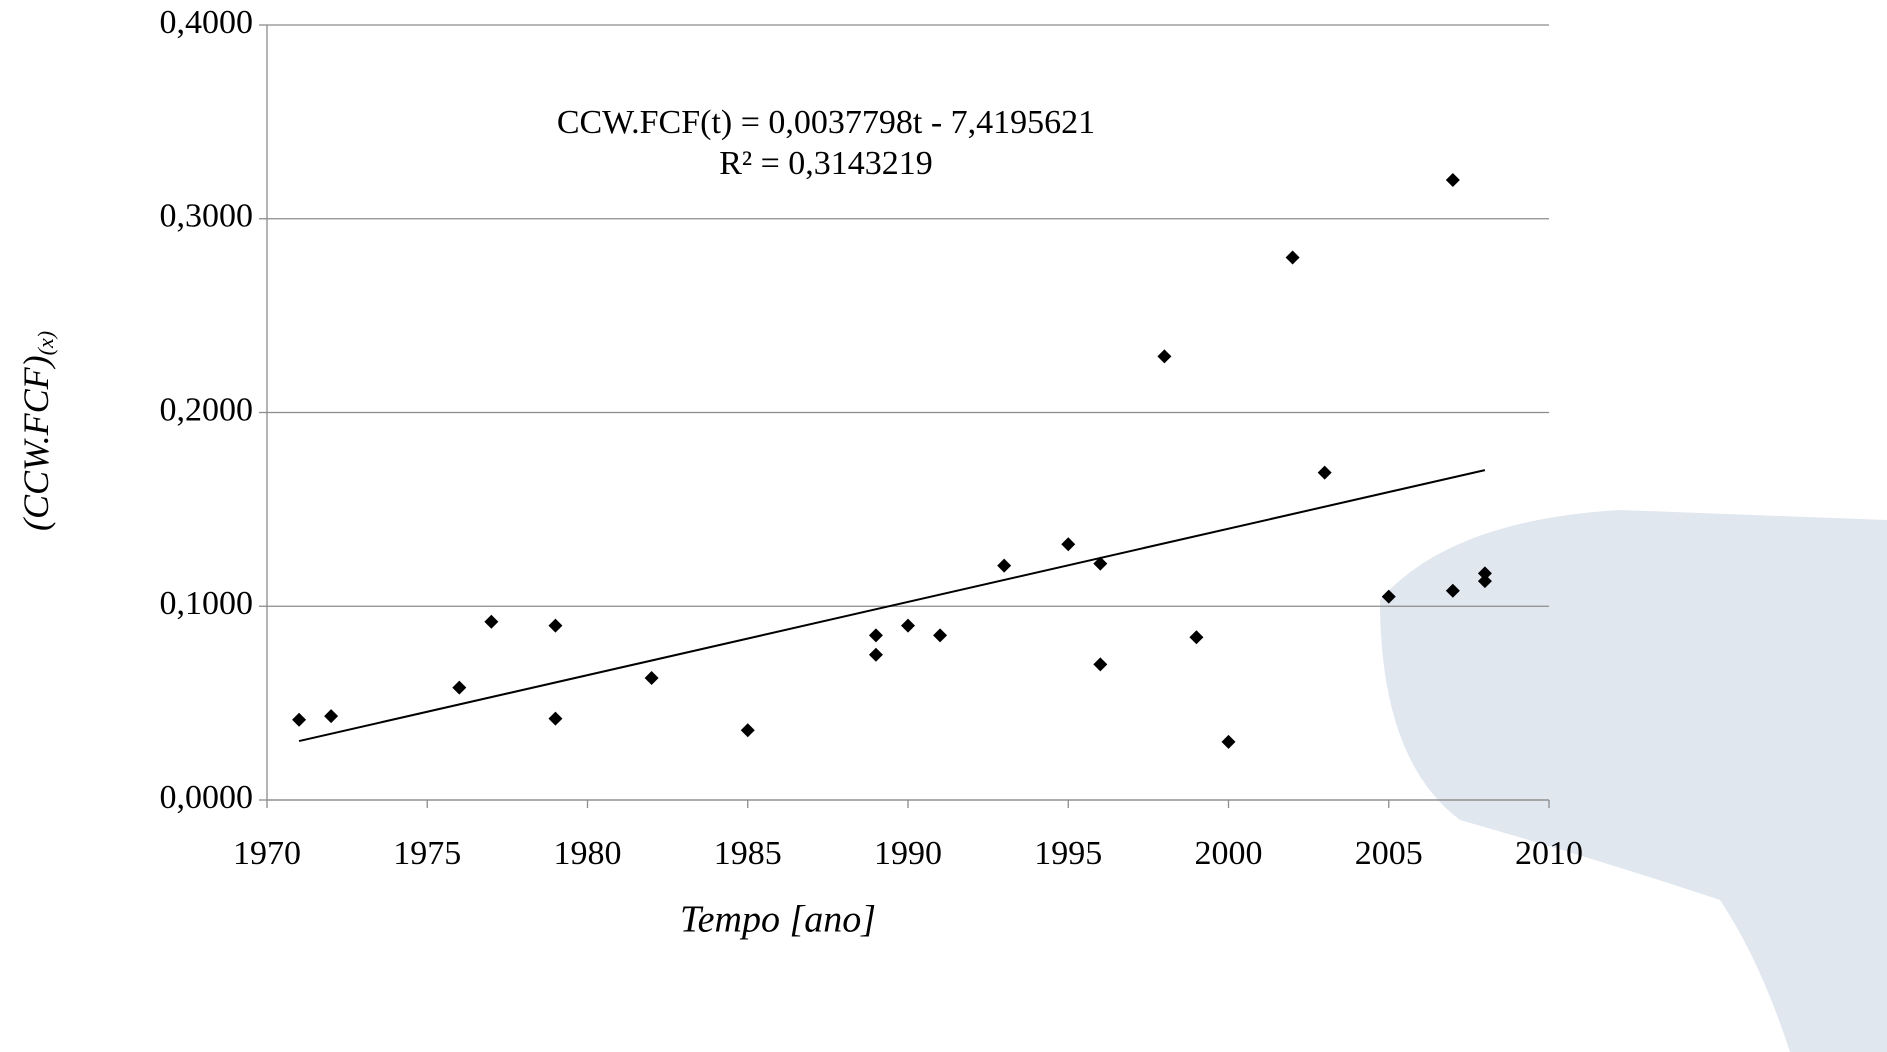  I want to click on x-tick-label: 2005, so click(1389, 853).